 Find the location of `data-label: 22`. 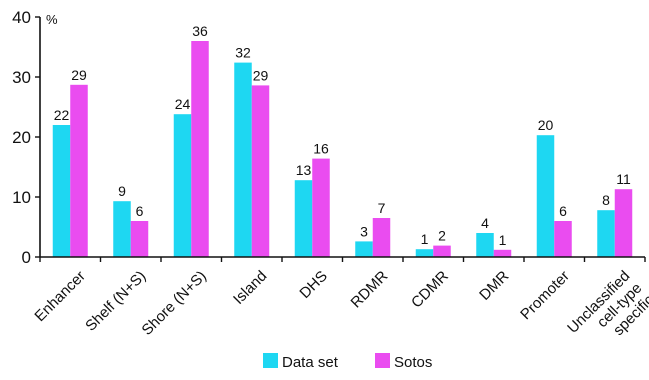

data-label: 22 is located at coordinates (62, 115).